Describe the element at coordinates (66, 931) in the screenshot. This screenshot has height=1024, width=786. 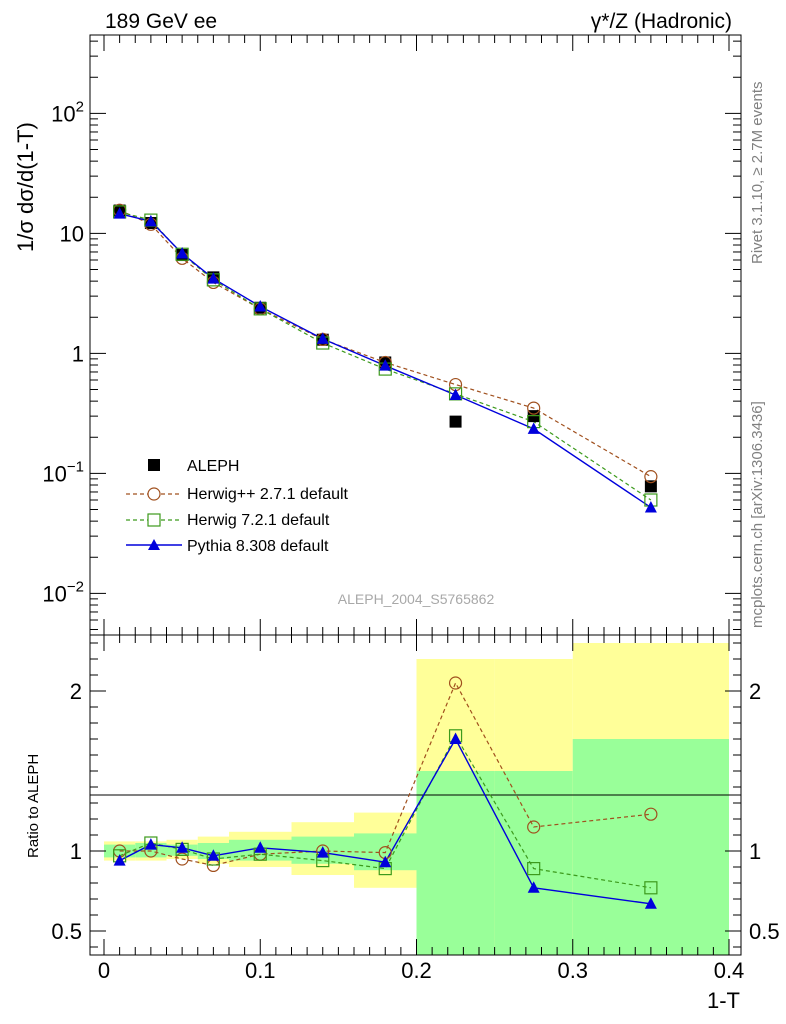
I see `ratio-y-tick-label: 0.5` at that location.